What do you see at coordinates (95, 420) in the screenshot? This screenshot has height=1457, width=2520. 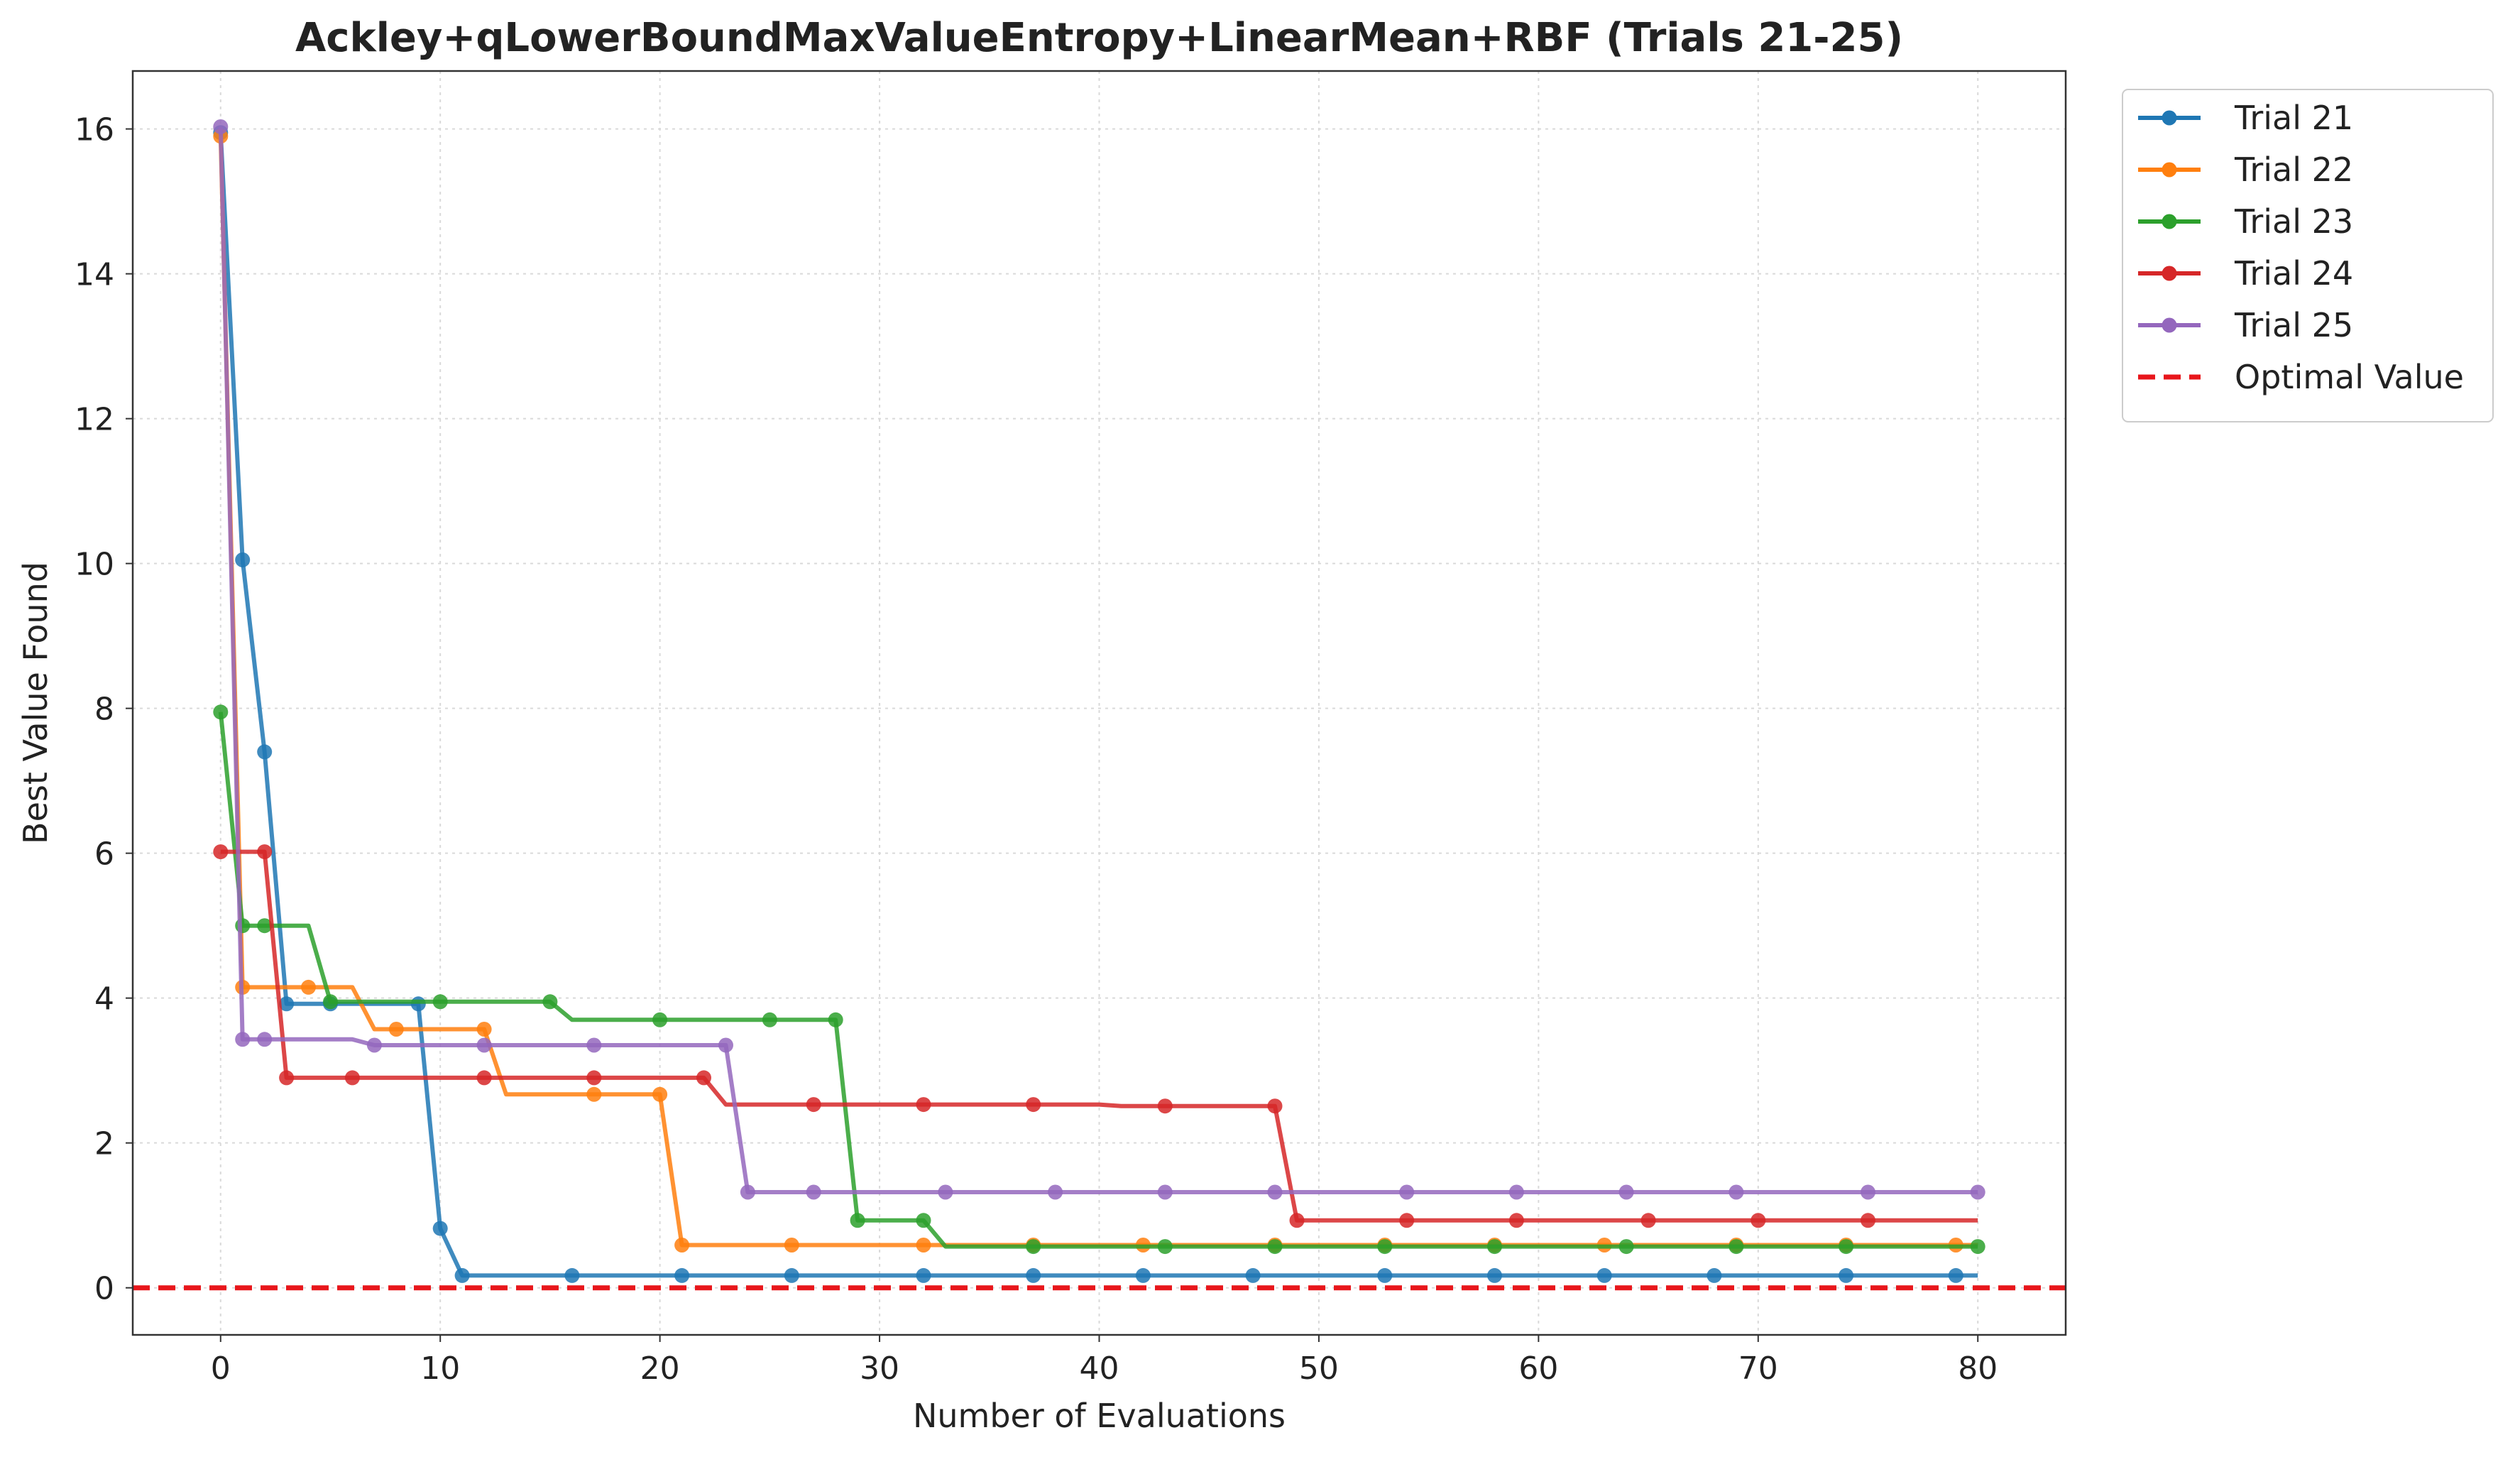 I see `y-tick-label: 12` at bounding box center [95, 420].